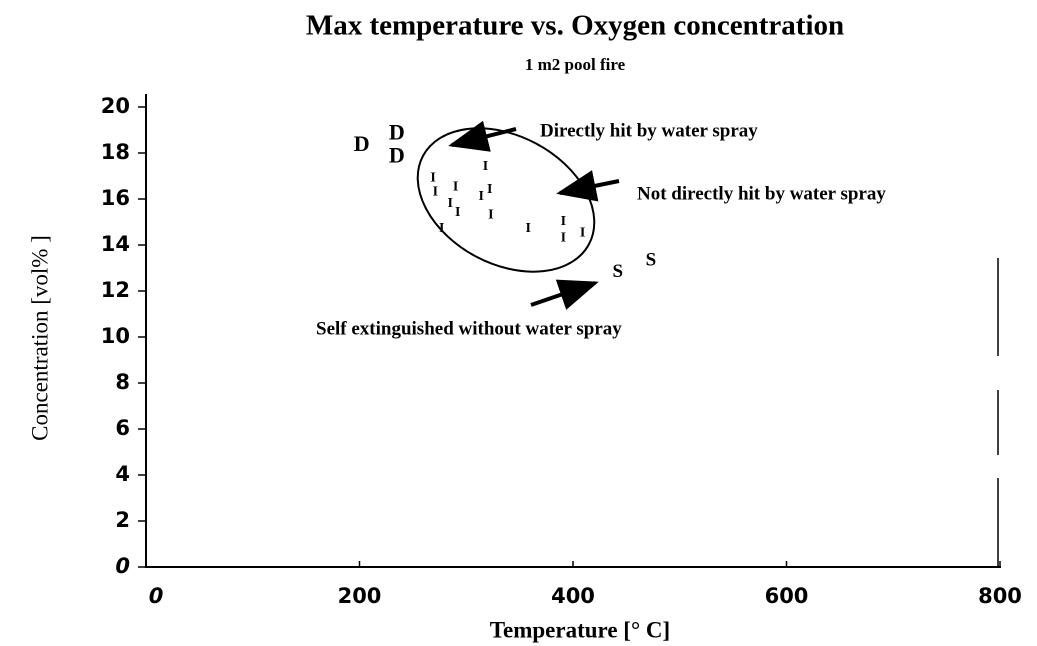 This screenshot has width=1037, height=646. Describe the element at coordinates (115, 336) in the screenshot. I see `y-tick-label: 10` at that location.